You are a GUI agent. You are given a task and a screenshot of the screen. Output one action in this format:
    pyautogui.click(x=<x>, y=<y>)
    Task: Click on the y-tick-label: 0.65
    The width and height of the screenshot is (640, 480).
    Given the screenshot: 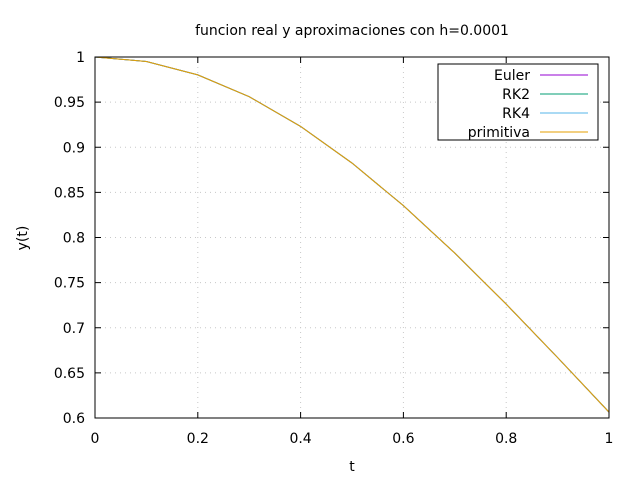 What is the action you would take?
    pyautogui.click(x=69, y=374)
    